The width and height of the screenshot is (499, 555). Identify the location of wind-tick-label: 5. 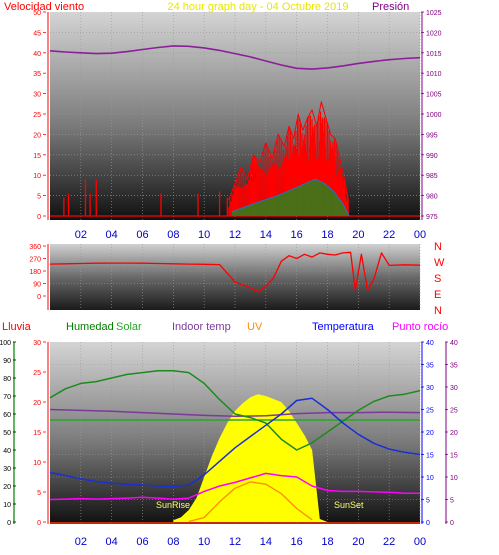
(39, 197).